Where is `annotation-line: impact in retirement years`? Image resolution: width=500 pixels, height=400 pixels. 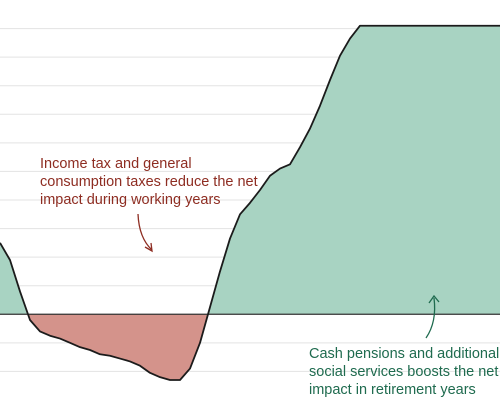
annotation-line: impact in retirement years is located at coordinates (392, 390).